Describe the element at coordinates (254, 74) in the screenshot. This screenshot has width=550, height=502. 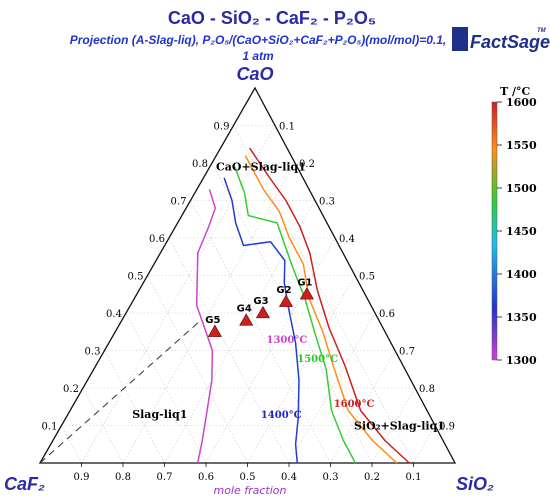
I see `vertex-label-top: CaO` at that location.